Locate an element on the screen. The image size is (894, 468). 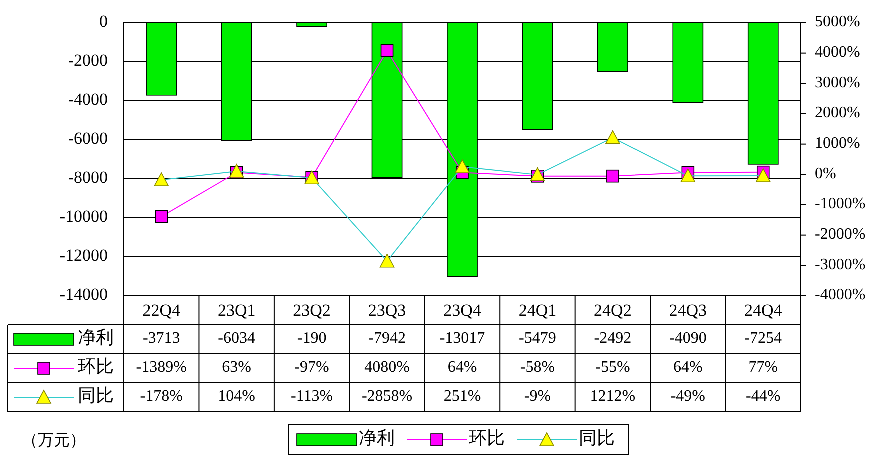
y-tick-label: -4000 is located at coordinates (88, 99).